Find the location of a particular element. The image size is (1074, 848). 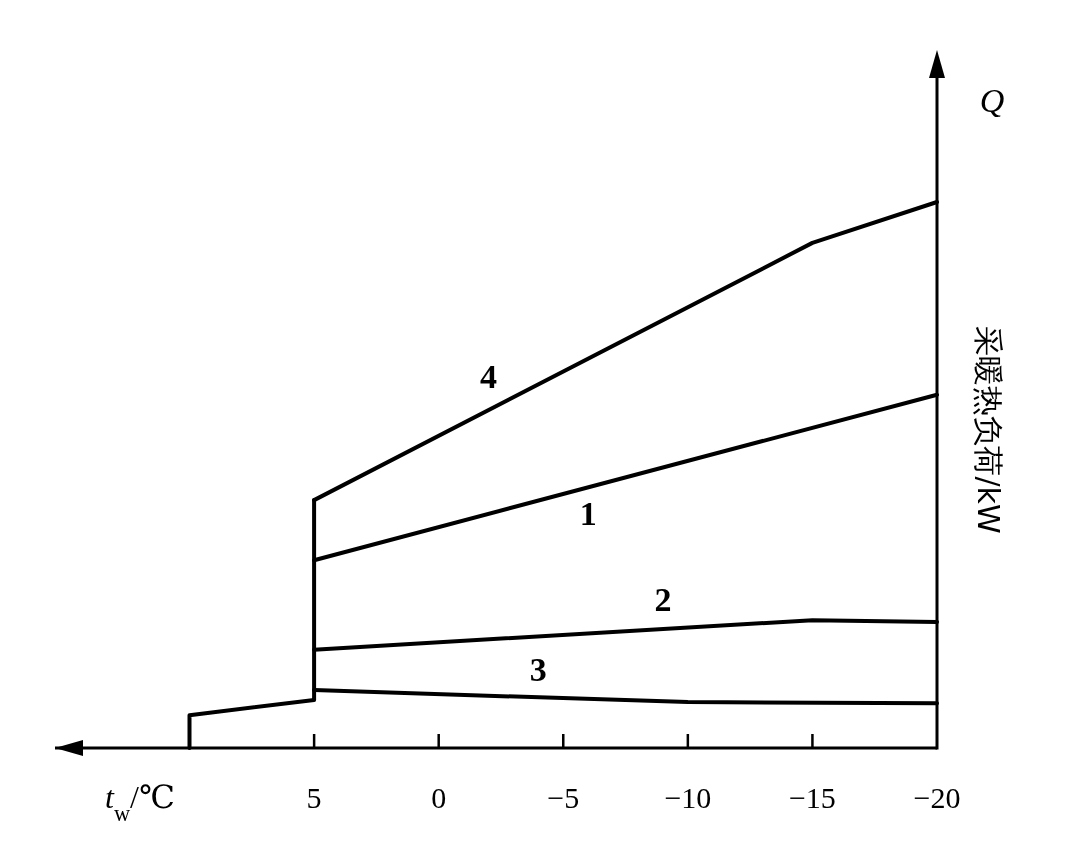

series-label: 1 is located at coordinates (588, 514).